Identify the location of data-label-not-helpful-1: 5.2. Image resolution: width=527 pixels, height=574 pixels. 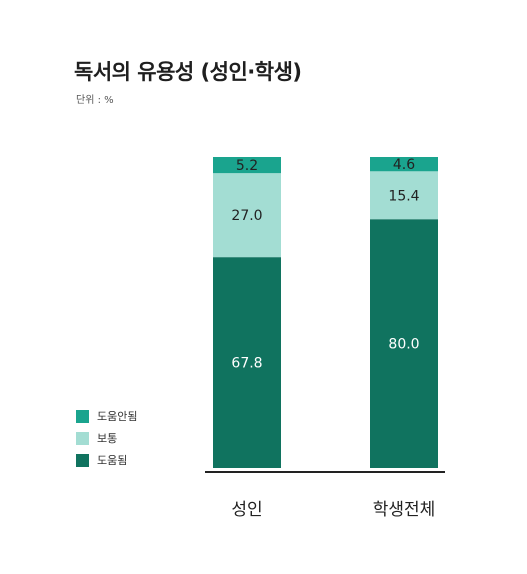
(247, 166).